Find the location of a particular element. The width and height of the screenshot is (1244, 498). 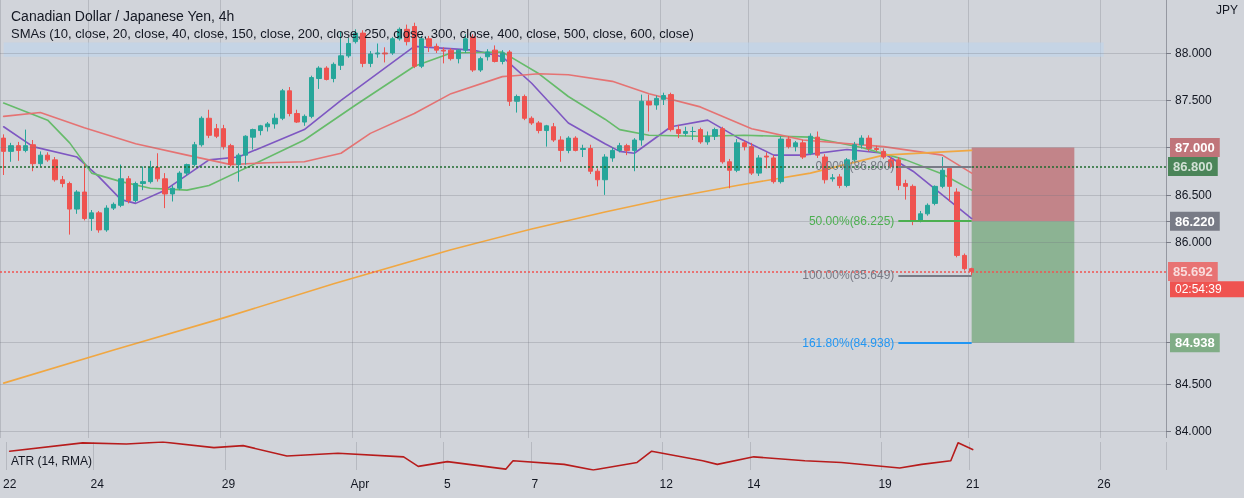

y-tick-label: 84.938 is located at coordinates (1195, 343).